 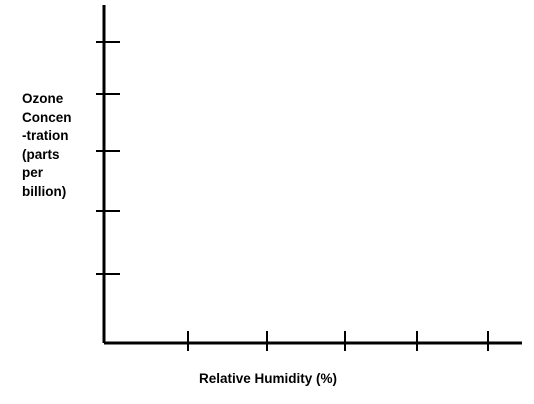 What do you see at coordinates (41, 154) in the screenshot?
I see `y-axis-label-line: (parts` at bounding box center [41, 154].